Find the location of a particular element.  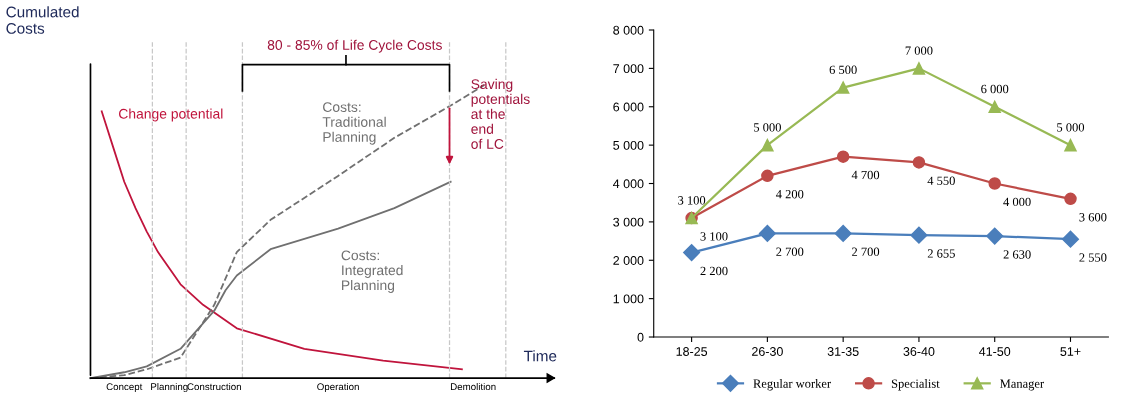

series-label: Costs: Integrated Planning is located at coordinates (372, 271).